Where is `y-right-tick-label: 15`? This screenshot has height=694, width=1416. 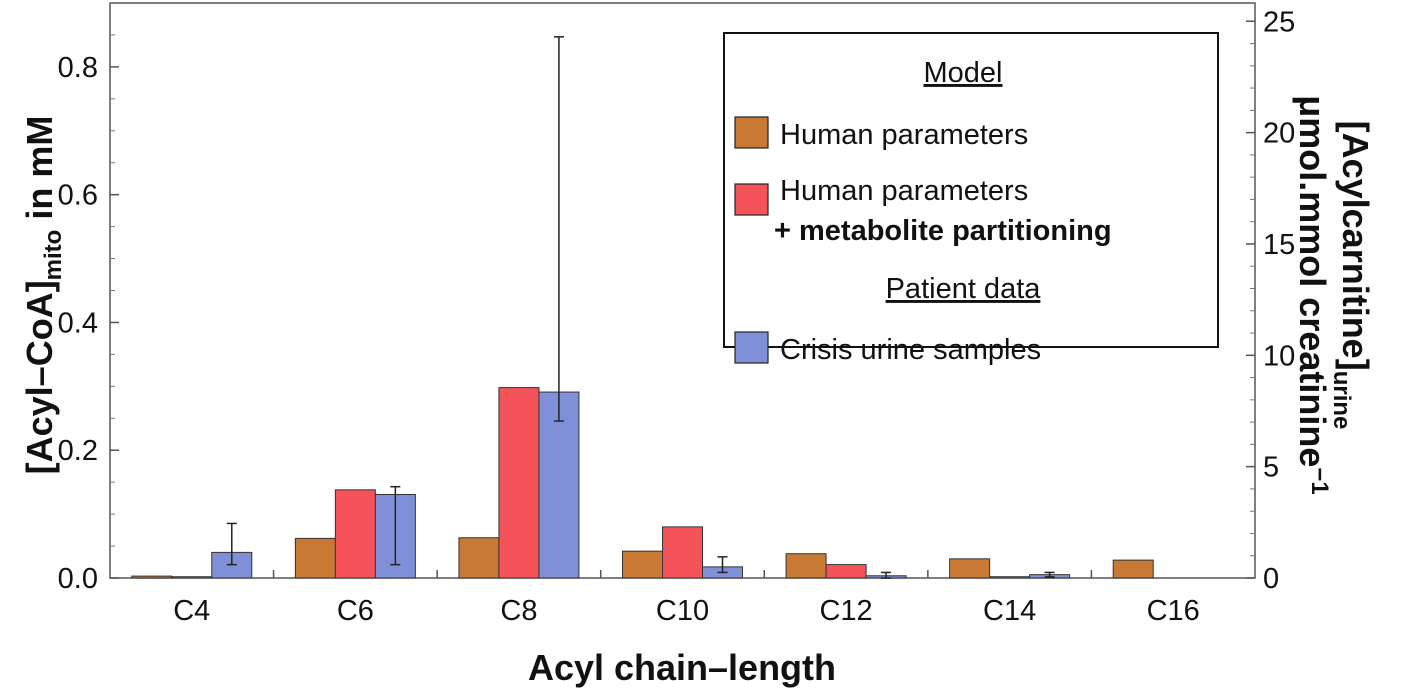 y-right-tick-label: 15 is located at coordinates (1279, 245).